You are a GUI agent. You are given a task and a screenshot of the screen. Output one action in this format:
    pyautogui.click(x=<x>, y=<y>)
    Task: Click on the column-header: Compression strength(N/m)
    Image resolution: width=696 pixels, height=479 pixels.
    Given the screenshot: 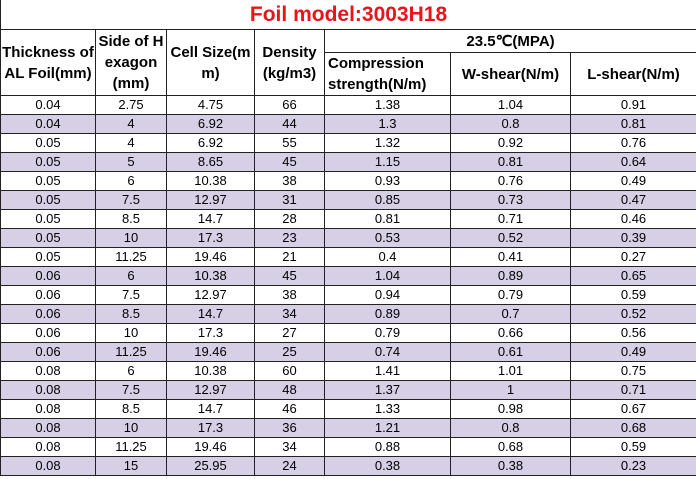 What is the action you would take?
    pyautogui.click(x=387, y=74)
    